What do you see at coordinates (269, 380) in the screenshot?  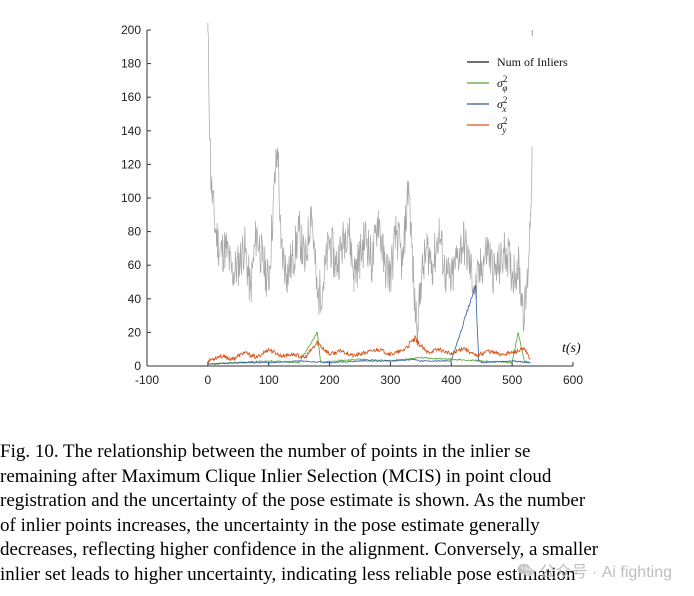 I see `x-tick-label: 100` at bounding box center [269, 380].